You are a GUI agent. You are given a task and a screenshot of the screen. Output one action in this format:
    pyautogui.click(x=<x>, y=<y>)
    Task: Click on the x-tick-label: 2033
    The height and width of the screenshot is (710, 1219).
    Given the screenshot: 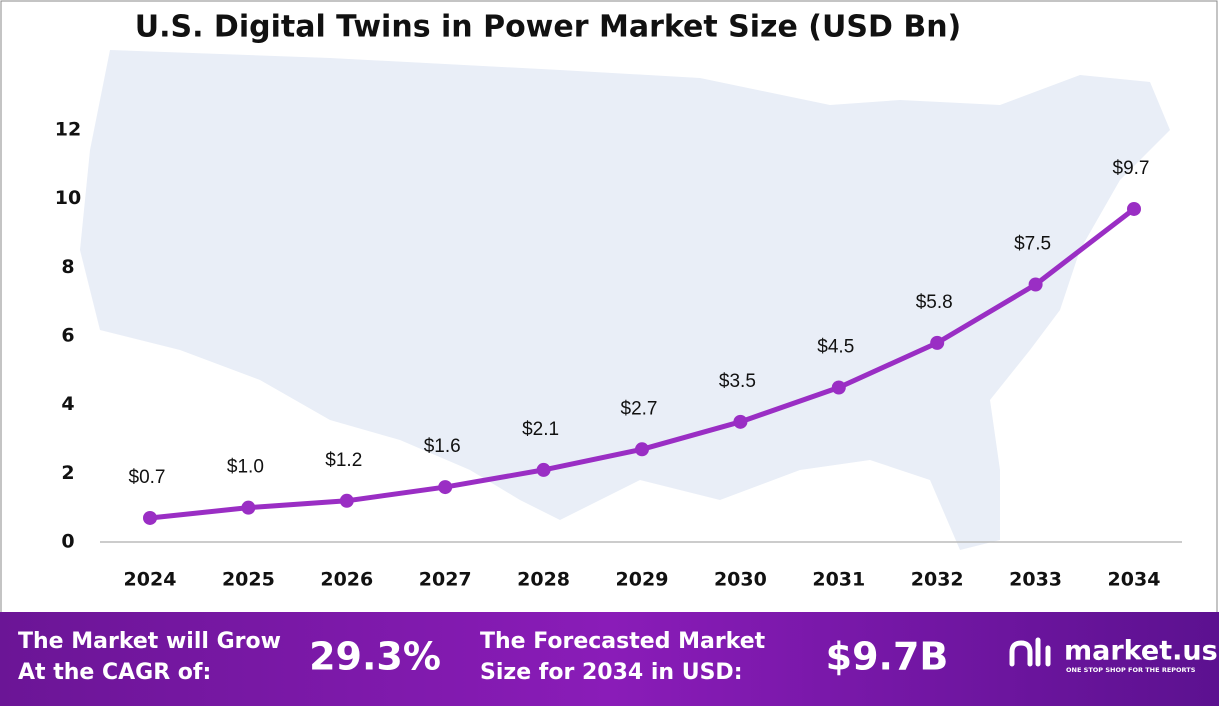 What is the action you would take?
    pyautogui.click(x=1035, y=580)
    